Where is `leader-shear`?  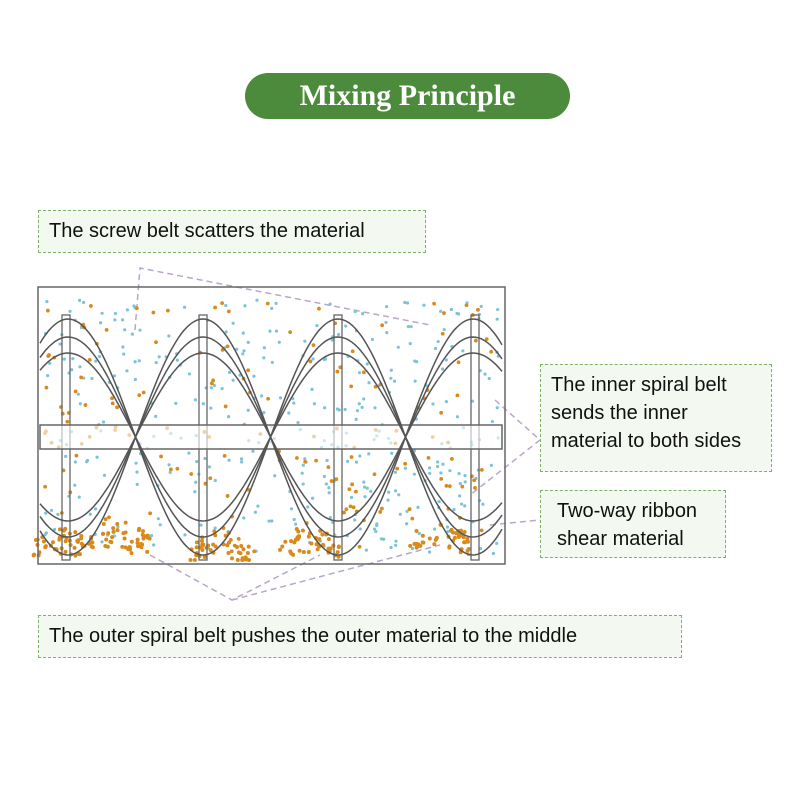 leader-shear is located at coordinates (515, 522).